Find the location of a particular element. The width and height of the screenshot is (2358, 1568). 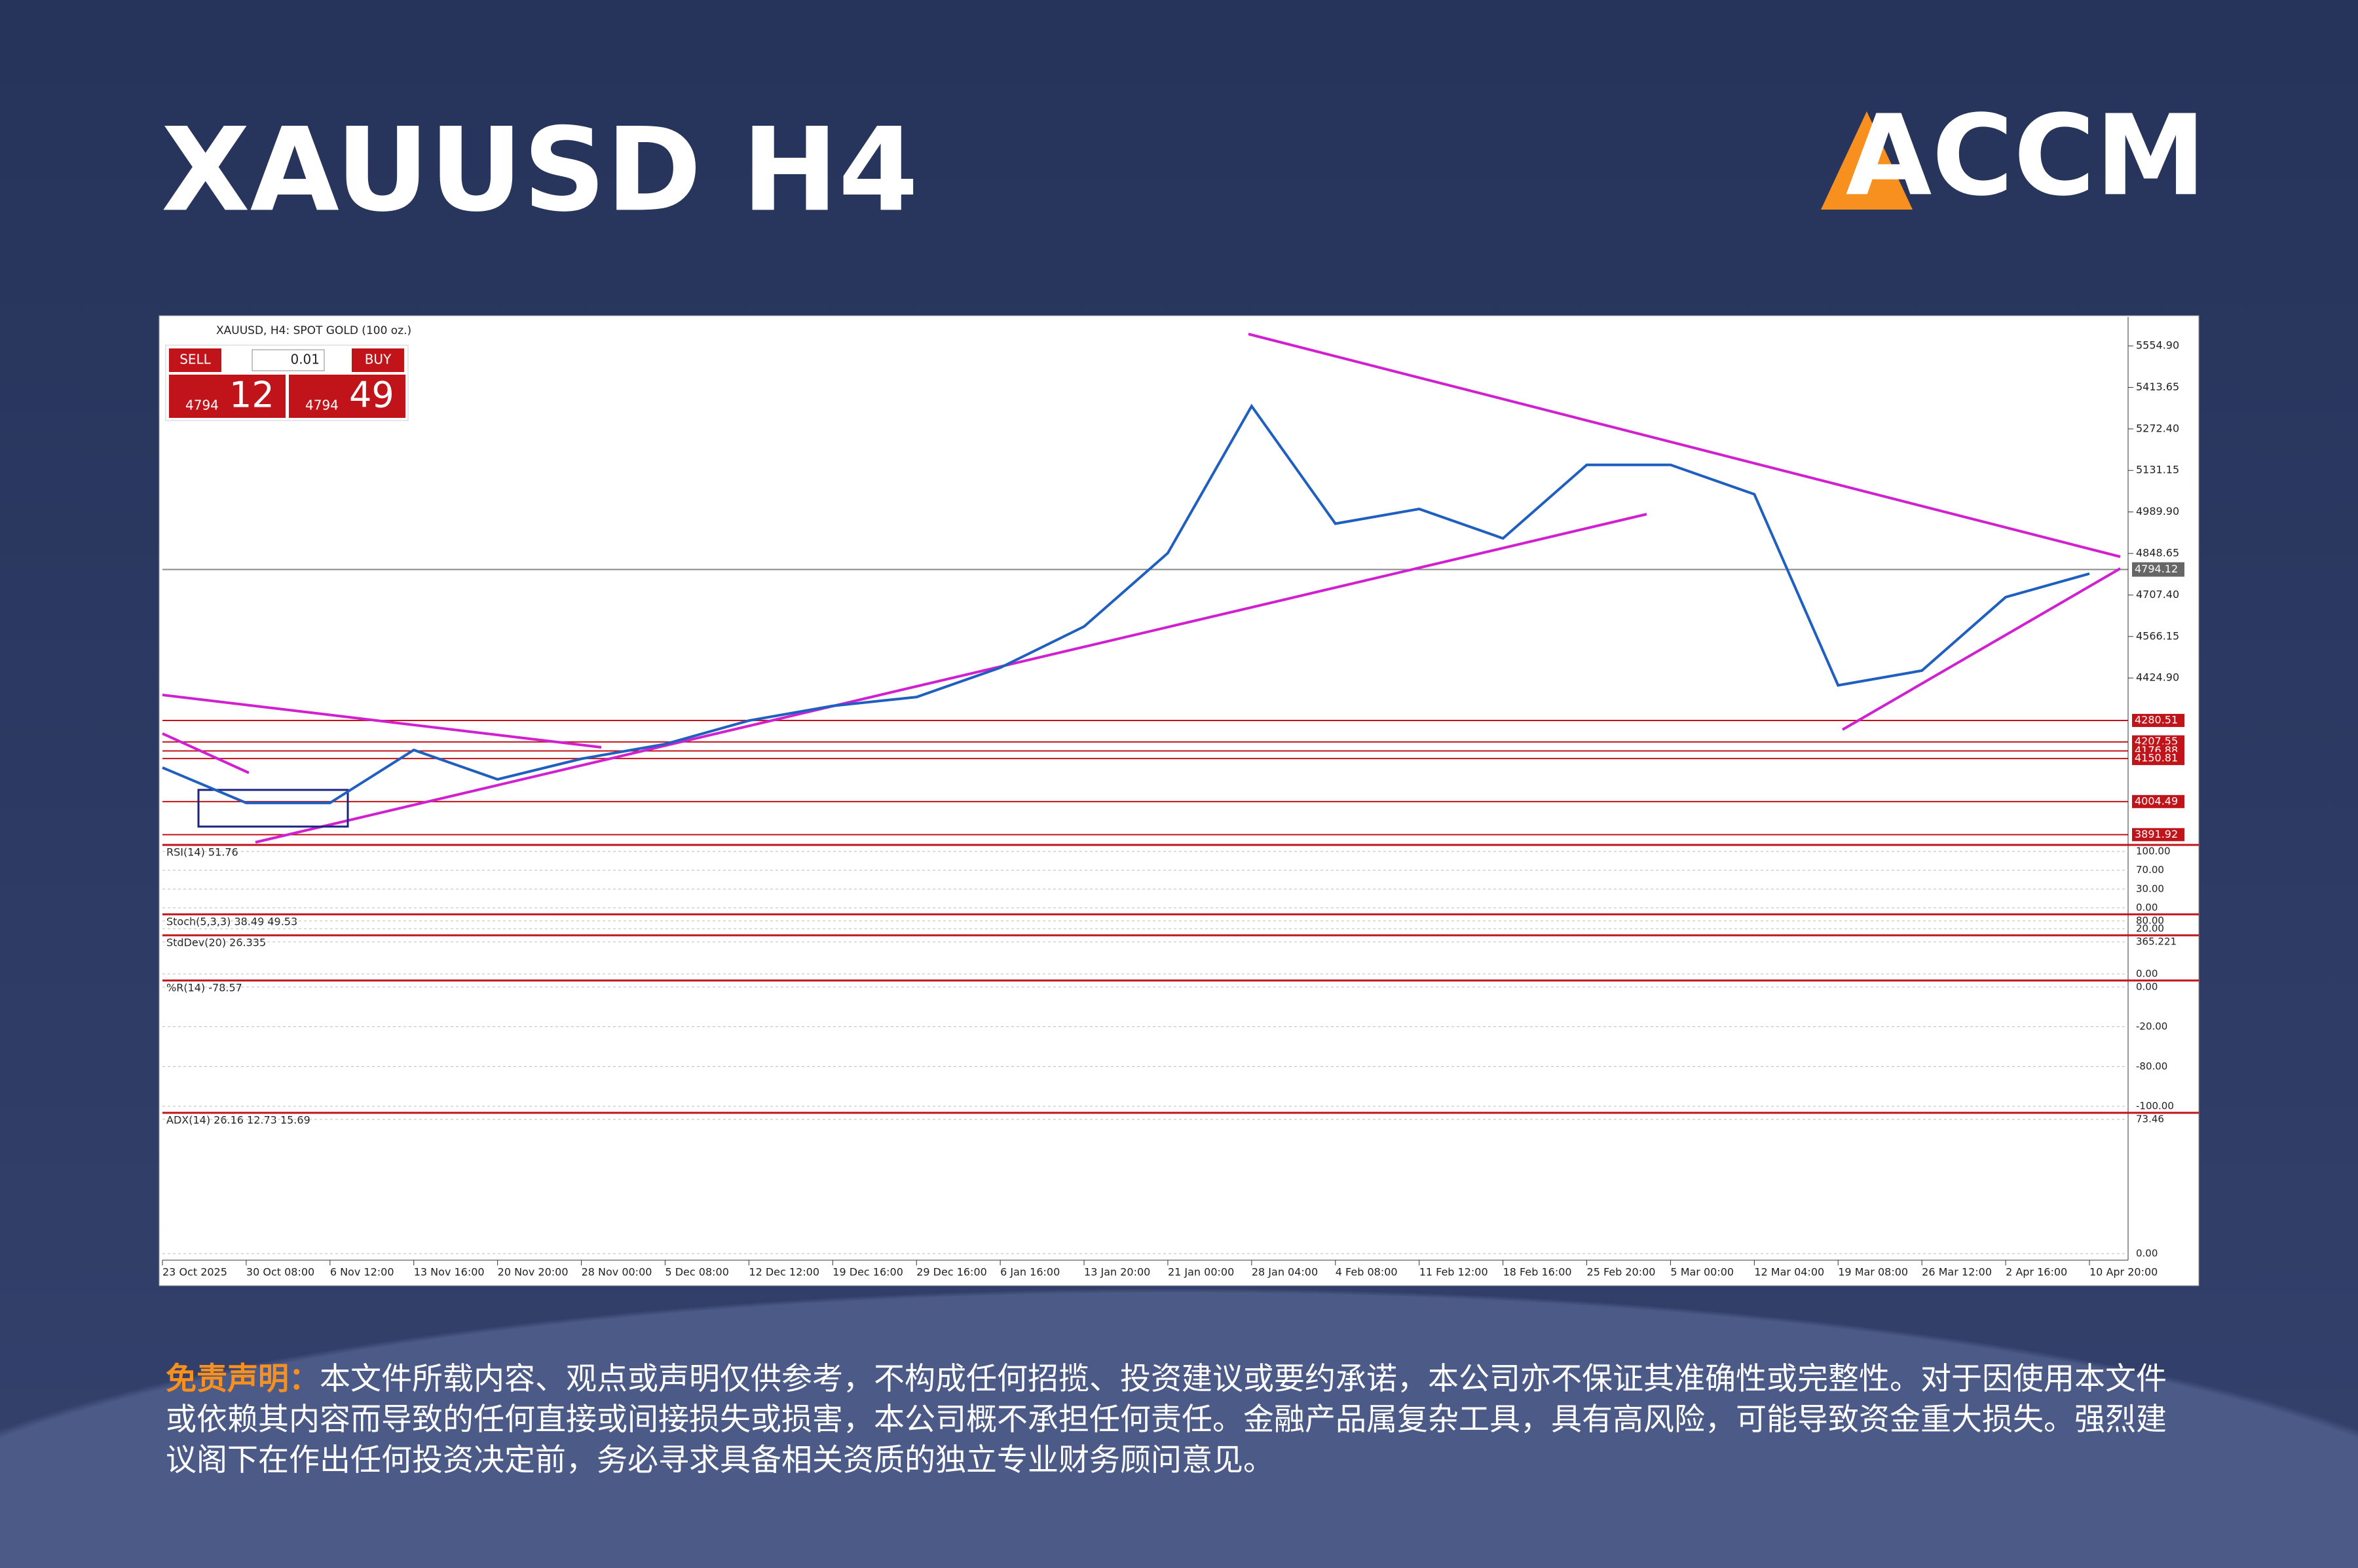

x-tick-label: 5 Mar 00:00 is located at coordinates (1702, 1272).